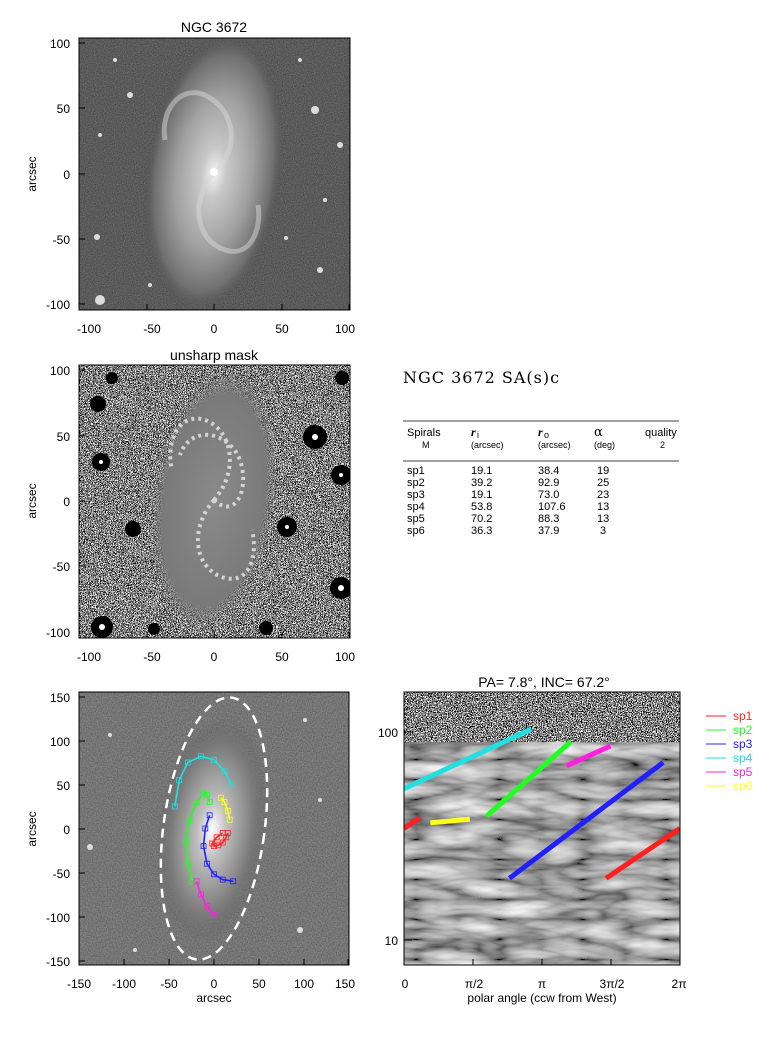 The height and width of the screenshot is (1039, 779). Describe the element at coordinates (229, 212) in the screenshot. I see `galaxy-spiral-arm` at that location.